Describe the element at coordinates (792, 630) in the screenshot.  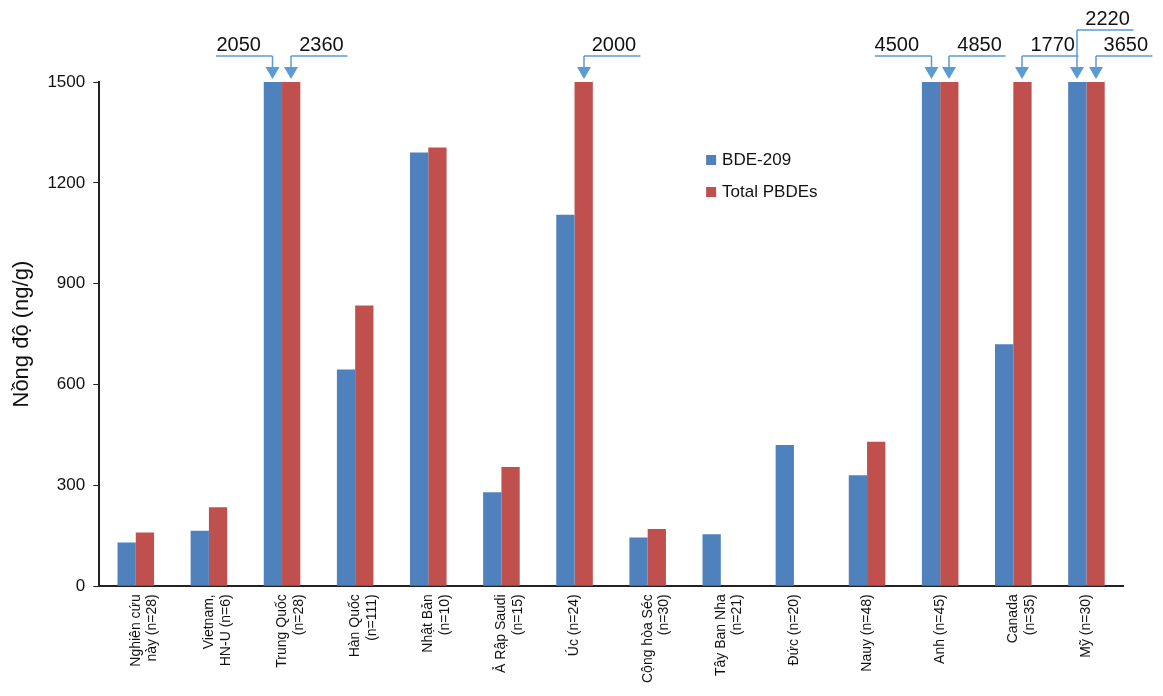
I see `x-tick-label: Đức (n=20)` at that location.